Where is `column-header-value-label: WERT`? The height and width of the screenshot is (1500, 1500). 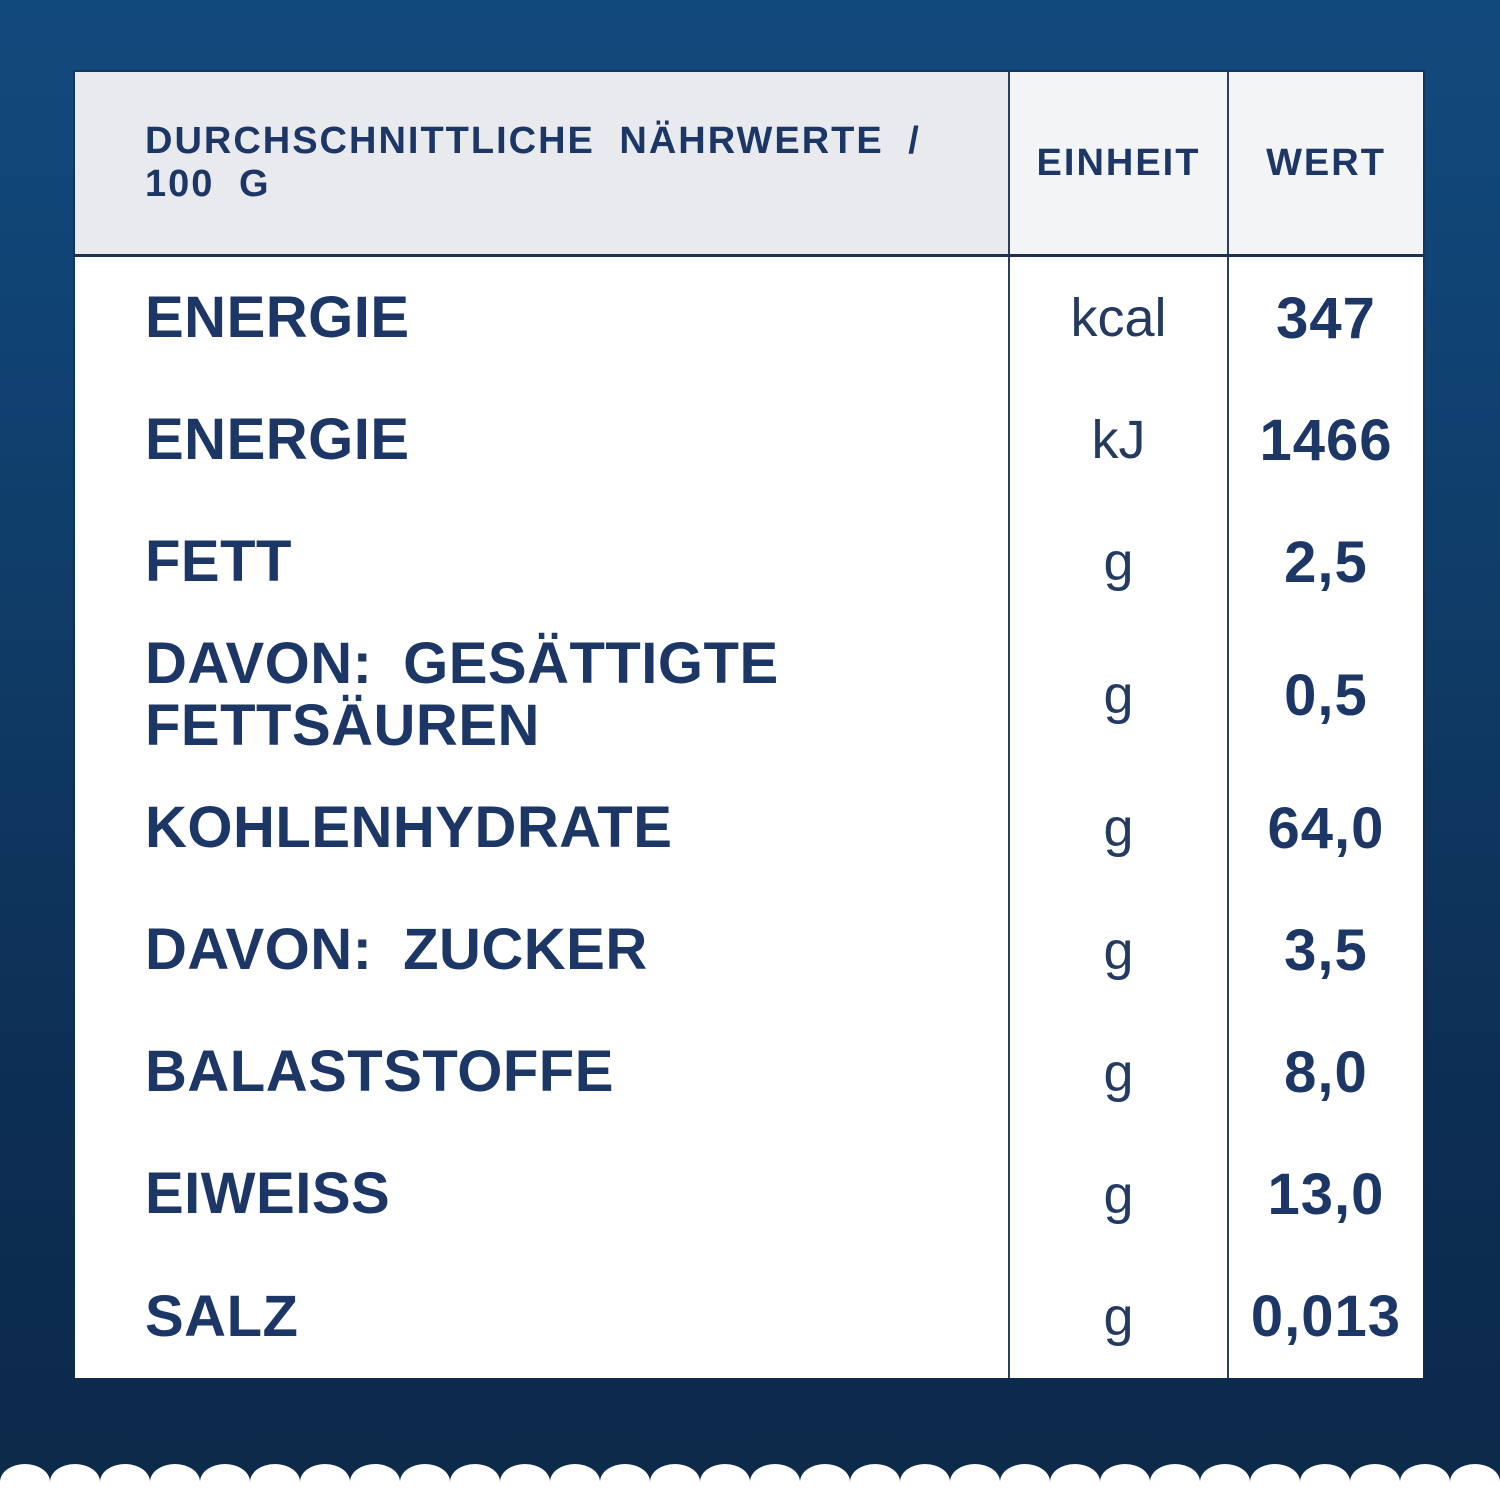 column-header-value-label: WERT is located at coordinates (1326, 162).